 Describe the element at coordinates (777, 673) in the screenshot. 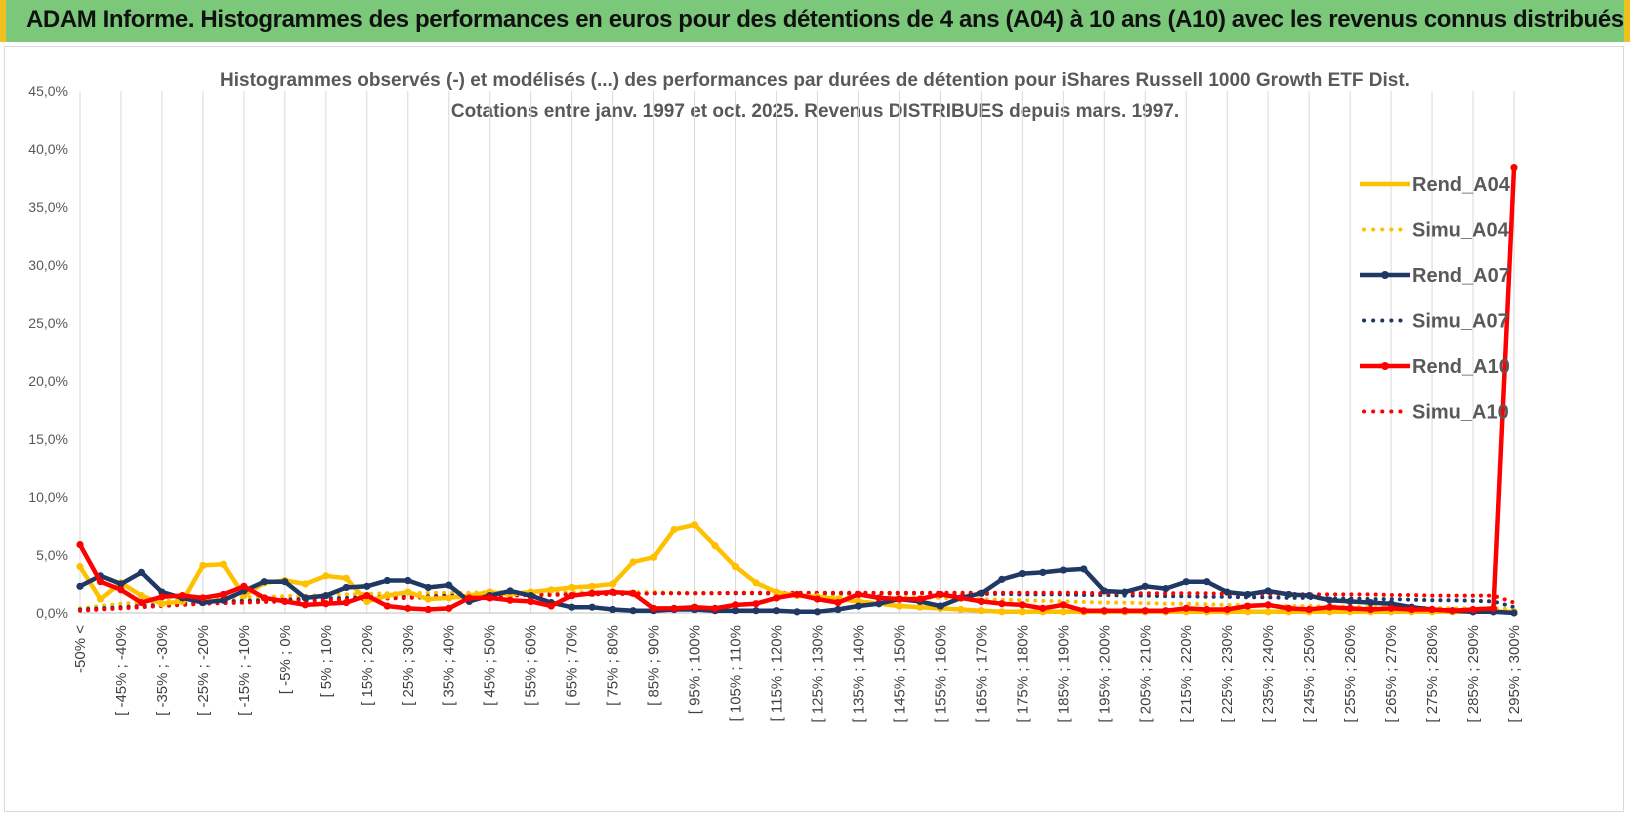

I see `x-tick-label: [ 115% ; 120%` at that location.